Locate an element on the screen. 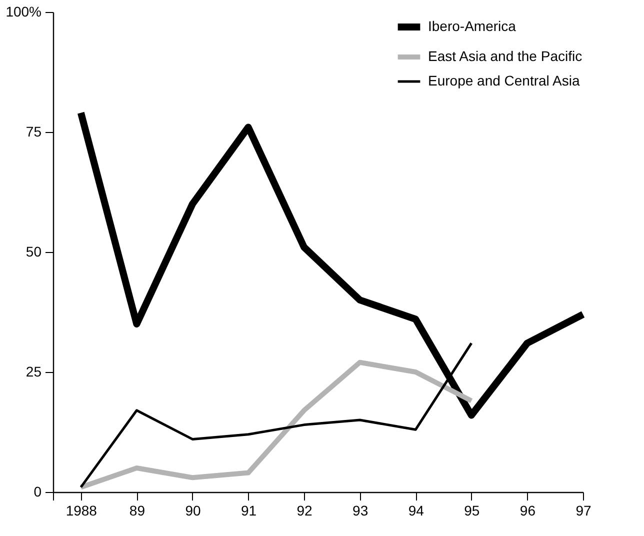 This screenshot has width=644, height=536. legend-label: East Asia and the Pacific is located at coordinates (505, 56).